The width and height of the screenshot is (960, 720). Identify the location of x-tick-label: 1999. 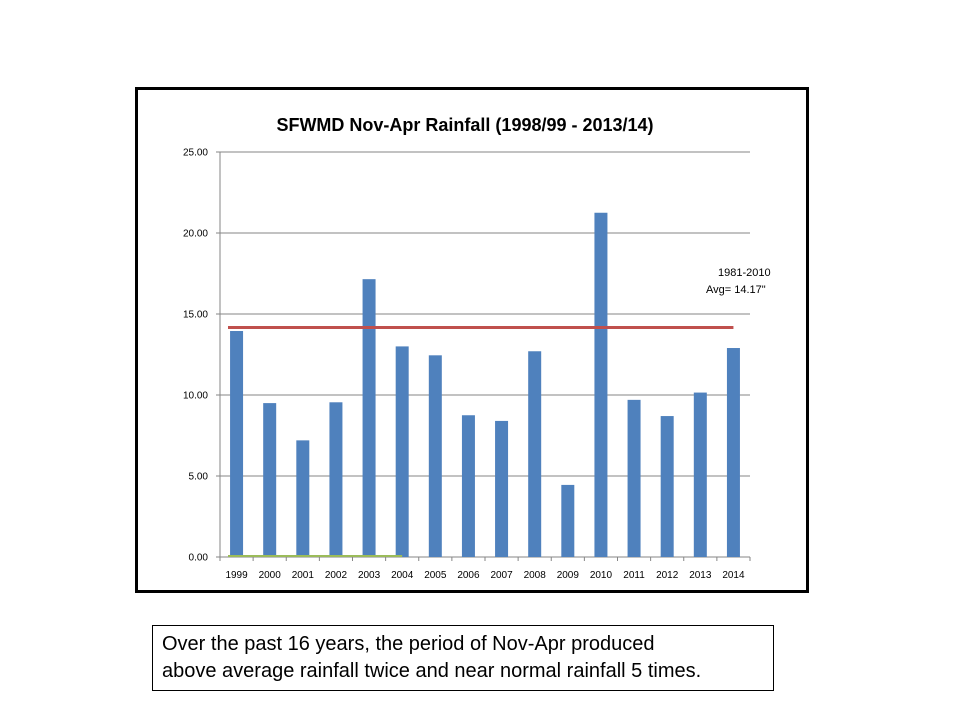
(236, 575).